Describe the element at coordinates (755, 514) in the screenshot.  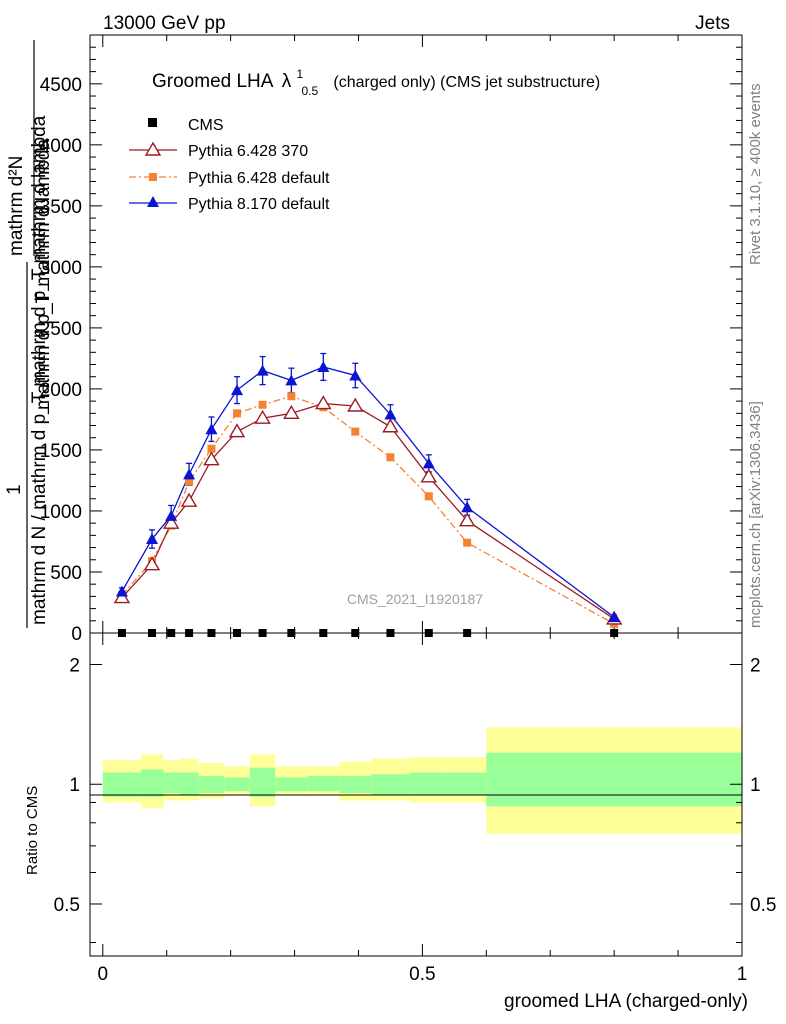
I see `mcplots-note: mcplots.cern.ch [arXiv:1306.3436]` at that location.